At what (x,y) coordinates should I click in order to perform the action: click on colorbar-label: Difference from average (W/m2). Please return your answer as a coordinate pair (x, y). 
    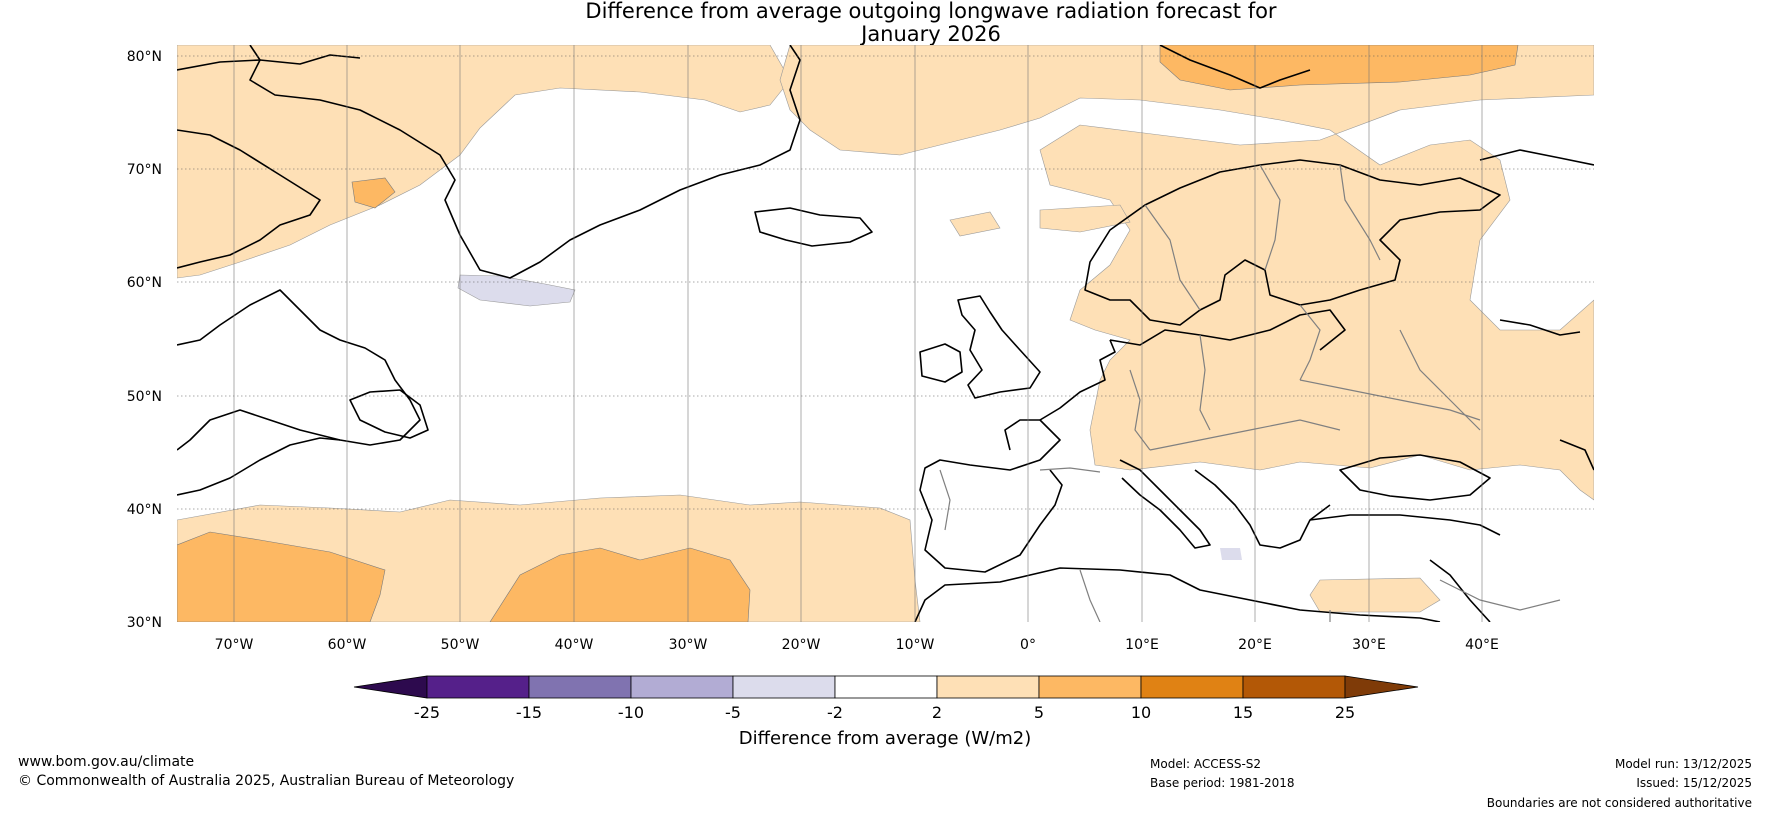
    Looking at the image, I should click on (885, 738).